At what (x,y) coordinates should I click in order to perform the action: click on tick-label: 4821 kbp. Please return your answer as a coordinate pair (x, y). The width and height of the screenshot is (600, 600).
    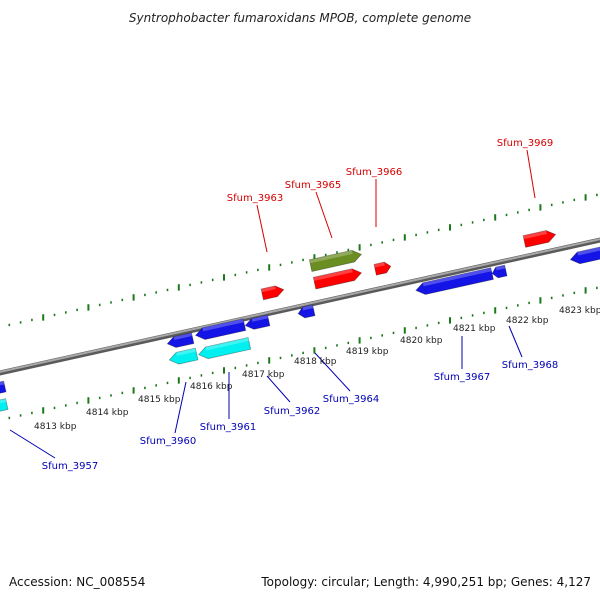
    Looking at the image, I should click on (474, 329).